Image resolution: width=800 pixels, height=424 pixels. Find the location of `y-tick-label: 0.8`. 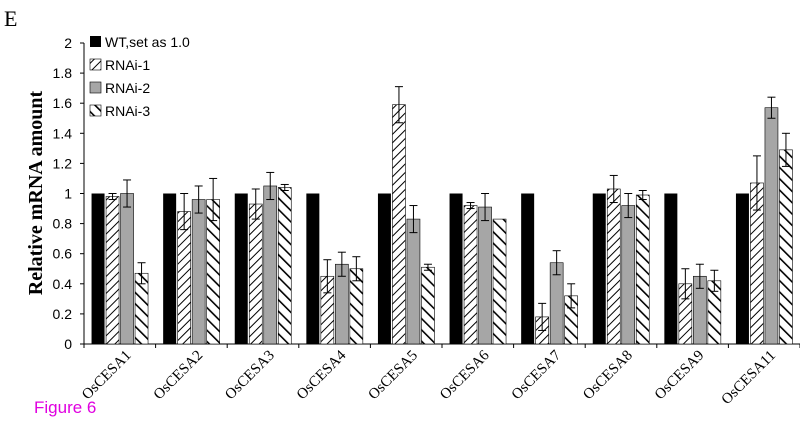

y-tick-label: 0.8 is located at coordinates (63, 224).